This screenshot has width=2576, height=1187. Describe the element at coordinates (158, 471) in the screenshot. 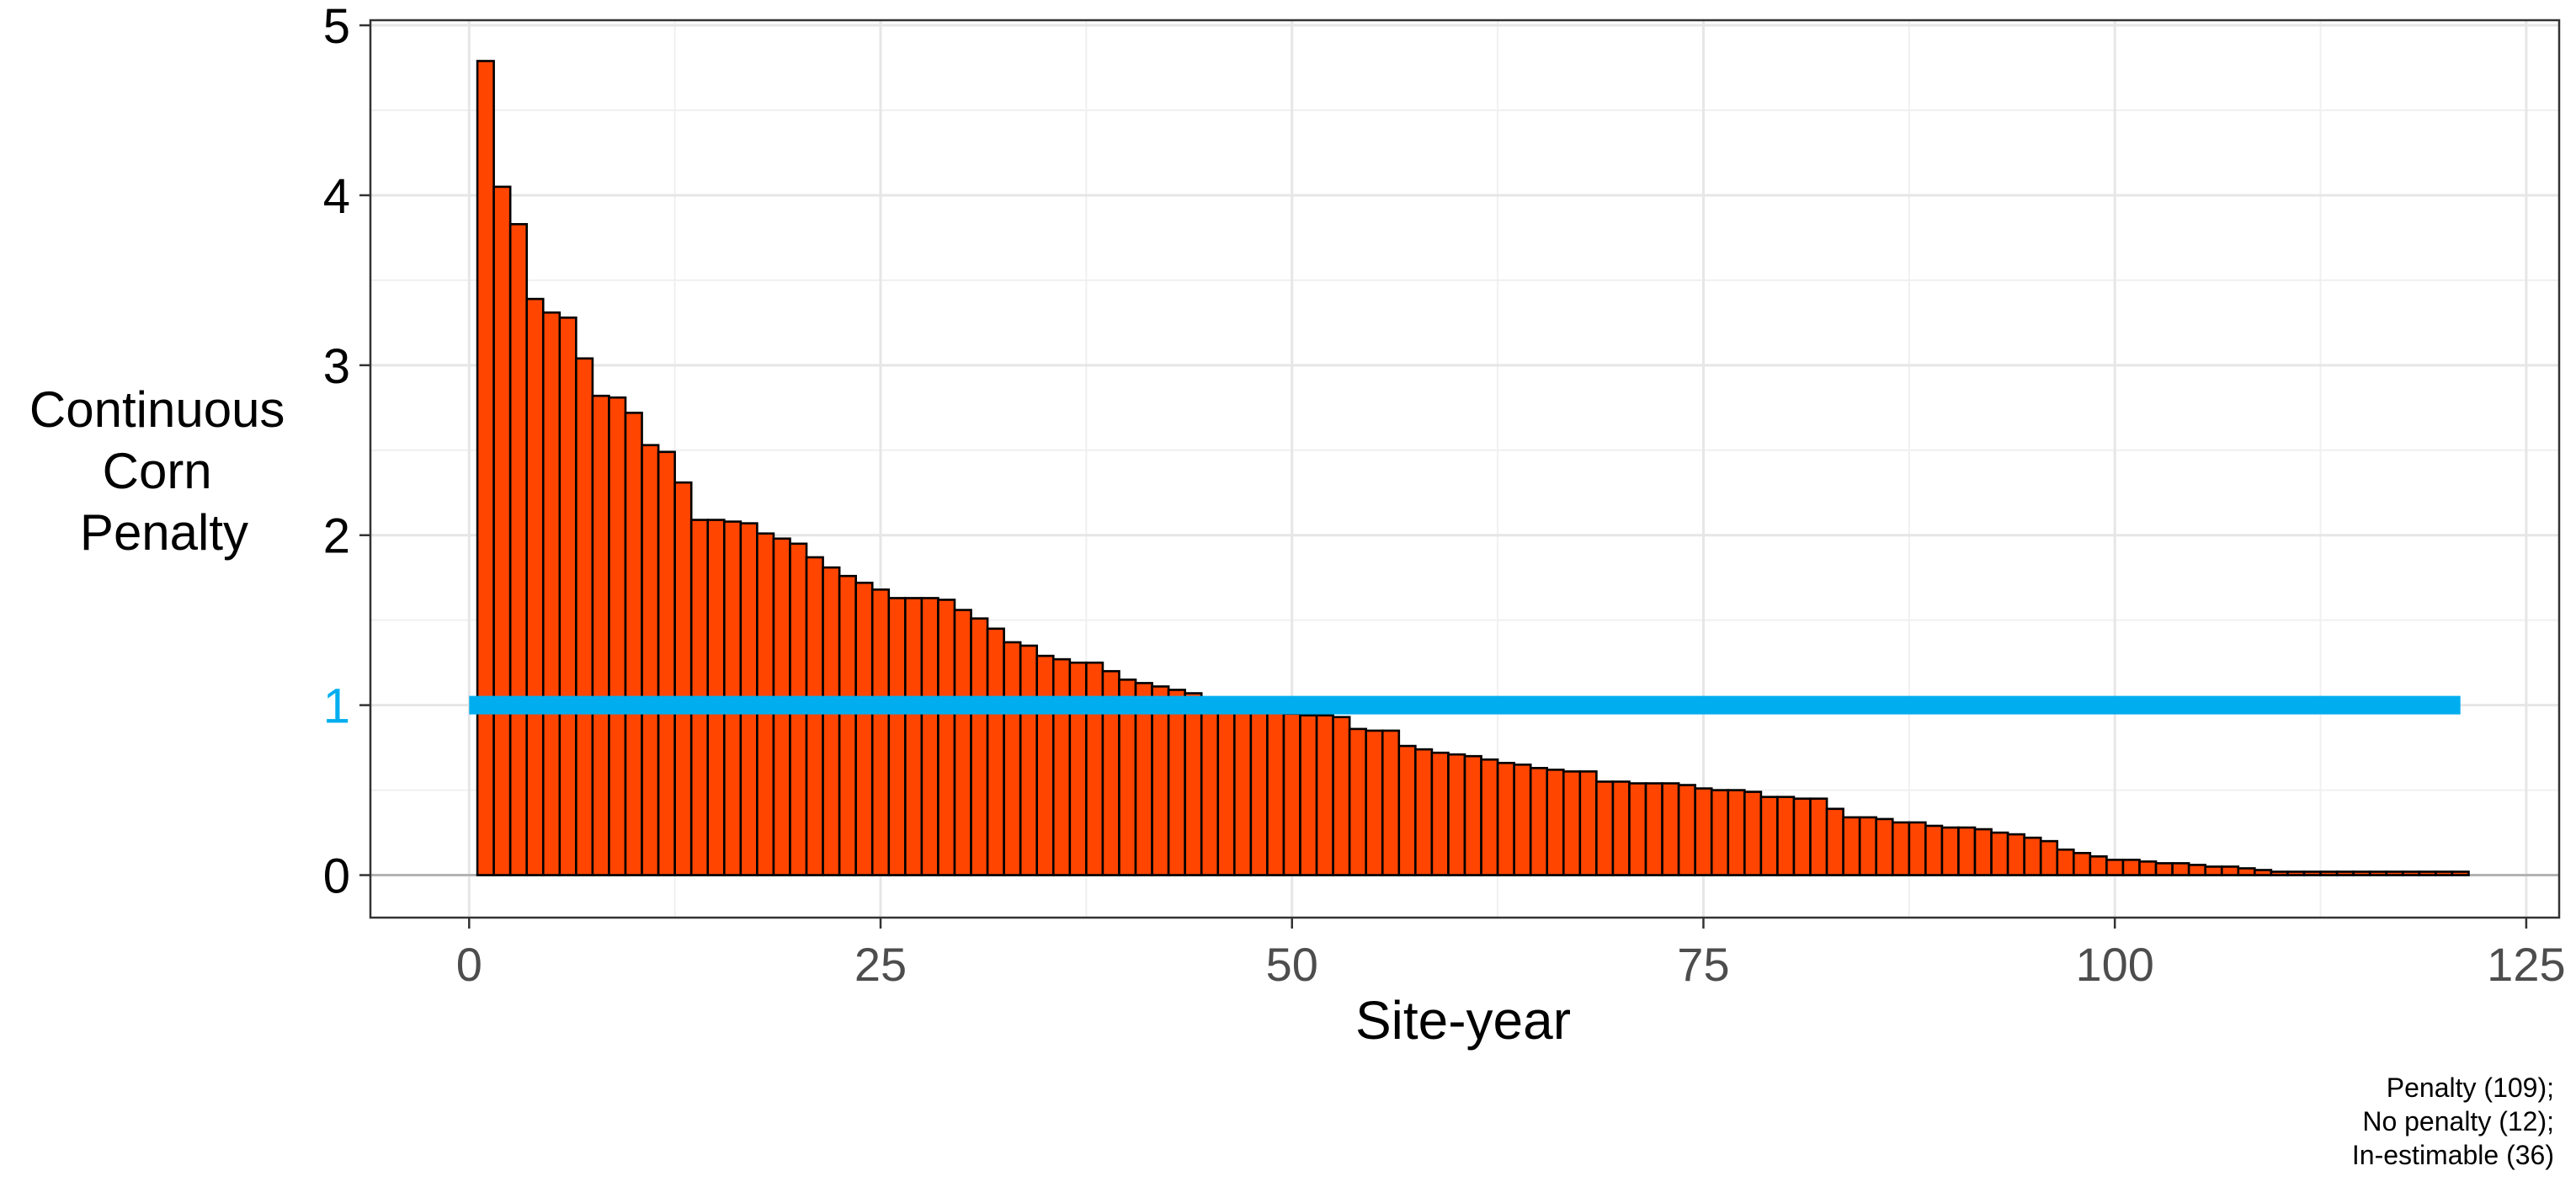

I see `y-axis-title-line-2: Corn` at that location.